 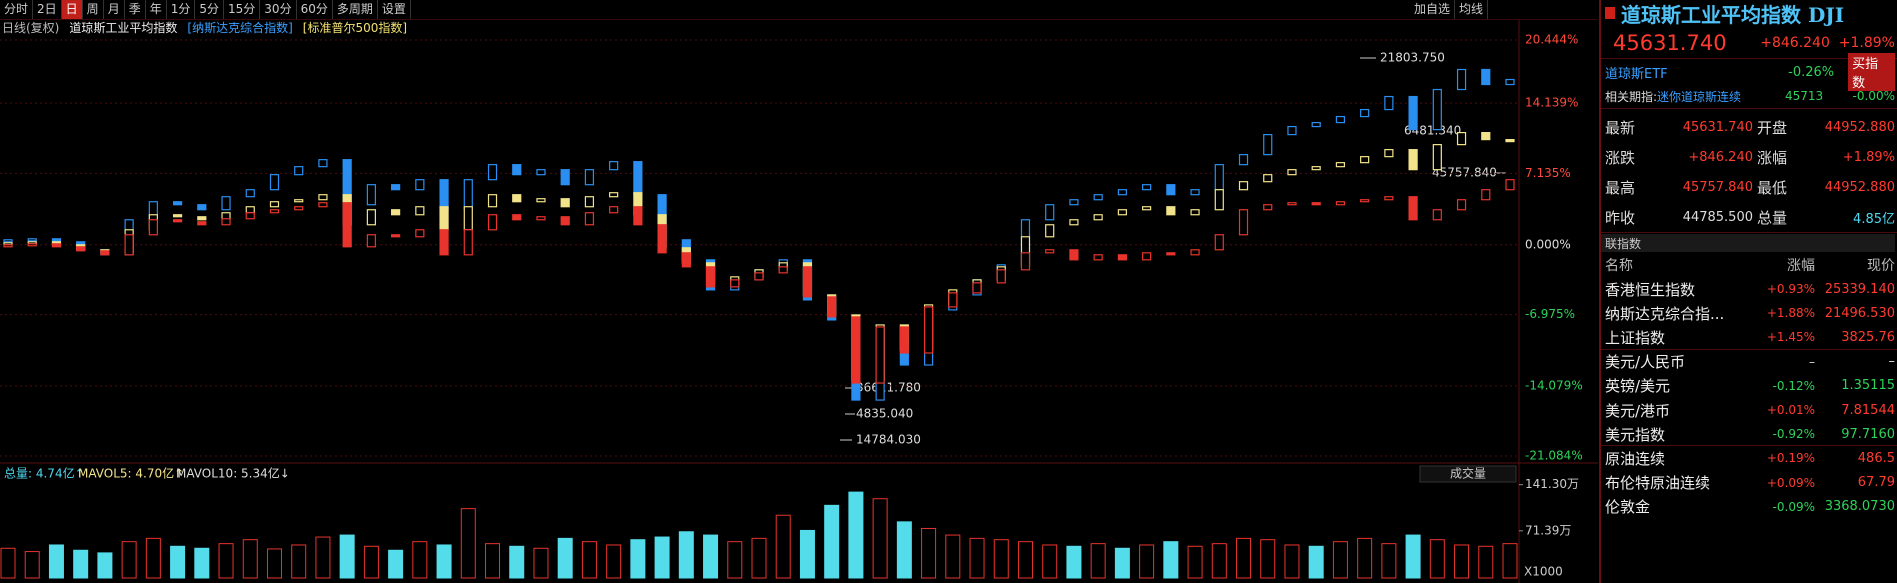 What do you see at coordinates (17, 9) in the screenshot?
I see `tab: 分时` at bounding box center [17, 9].